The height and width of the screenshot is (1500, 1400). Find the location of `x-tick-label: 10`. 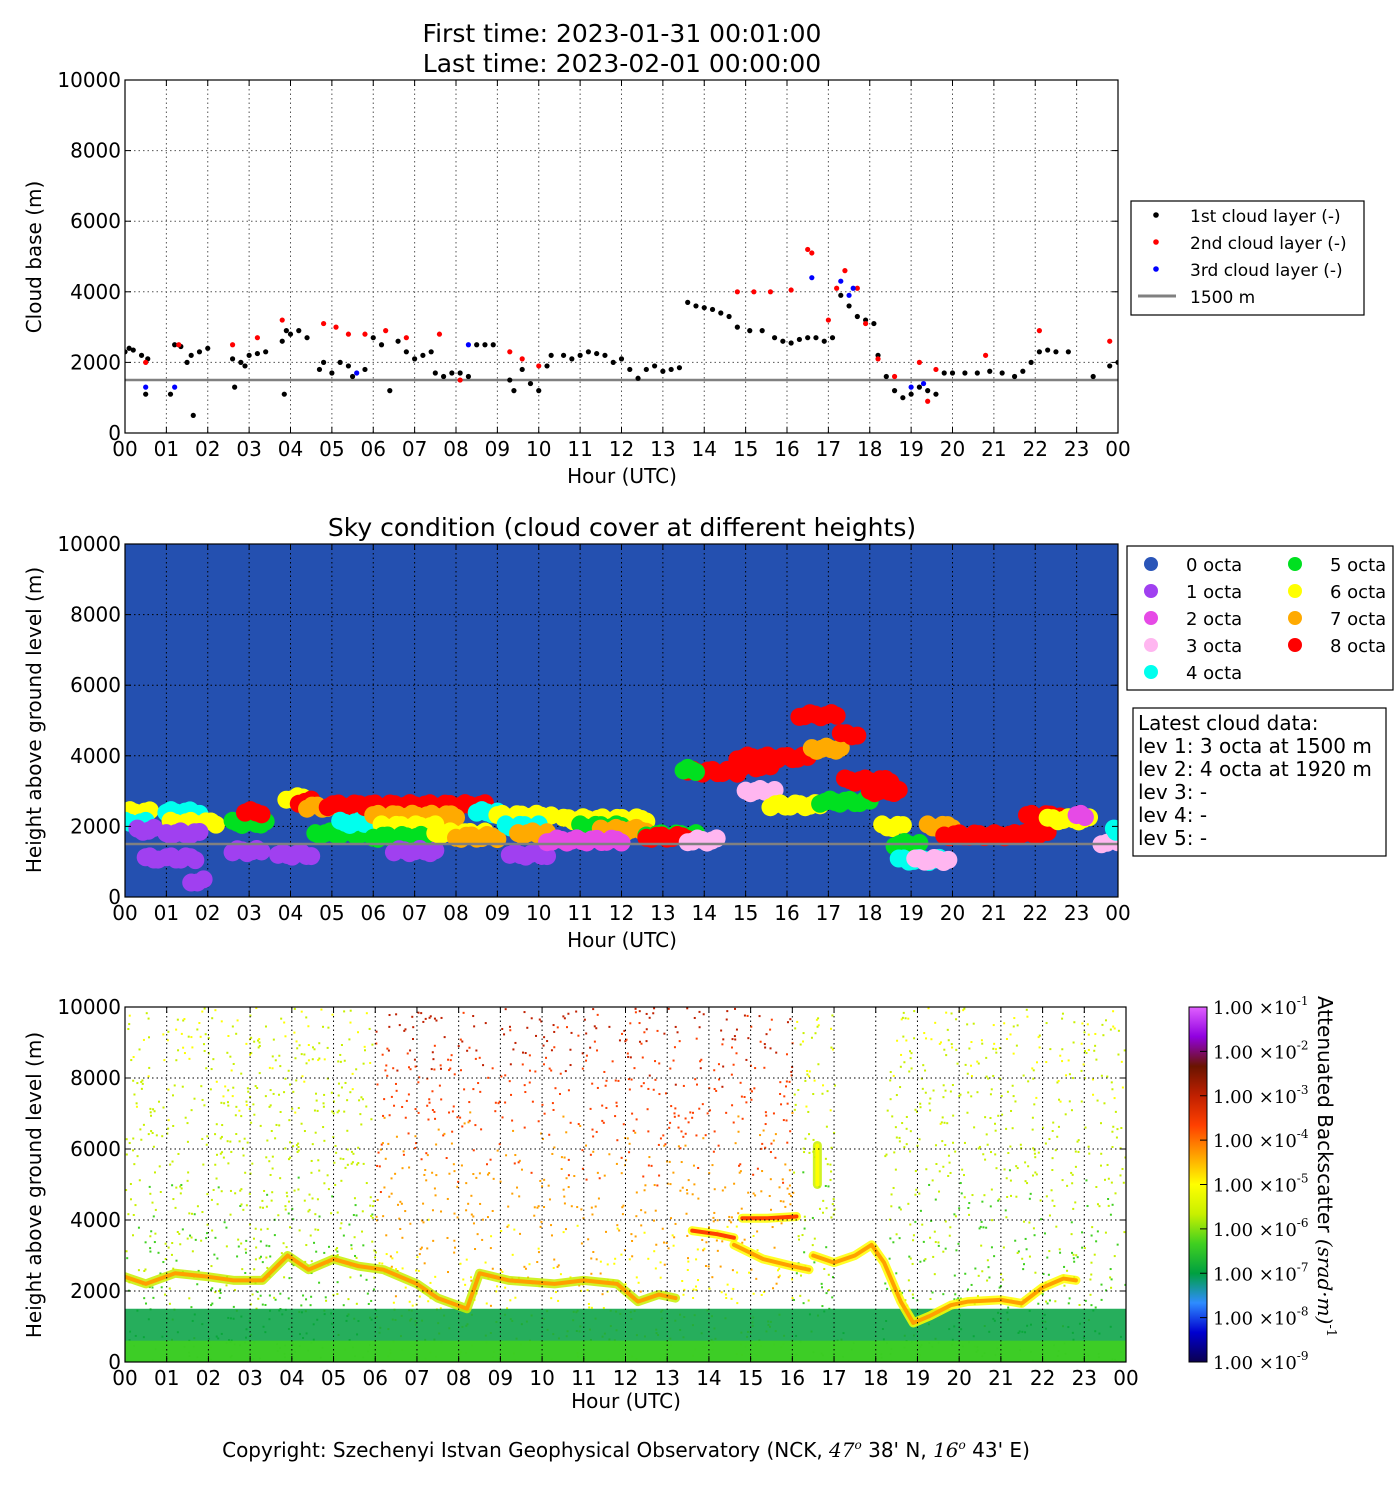

x-tick-label: 10 is located at coordinates (538, 449).